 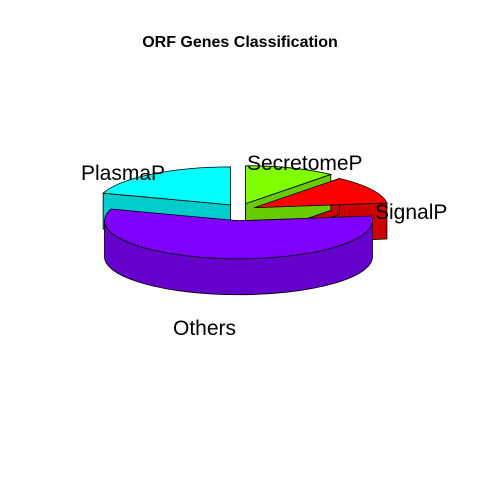 I want to click on slice-signalp, so click(x=320, y=193).